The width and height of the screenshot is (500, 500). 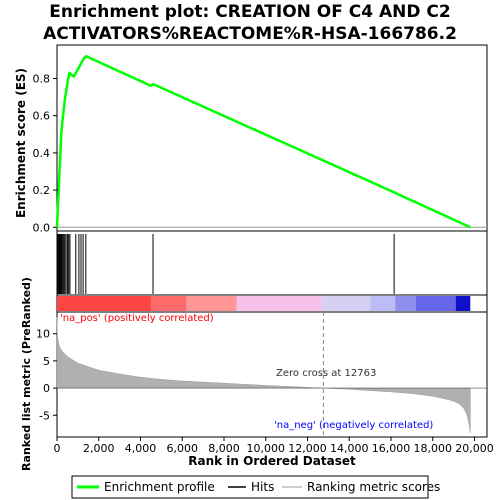 I want to click on es-y-tick-label: 0.6, so click(x=42, y=116).